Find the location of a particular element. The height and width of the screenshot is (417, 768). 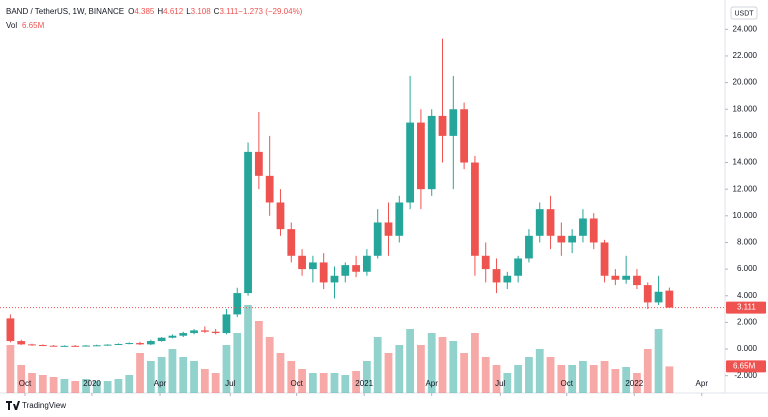

currency: USDT is located at coordinates (744, 13).